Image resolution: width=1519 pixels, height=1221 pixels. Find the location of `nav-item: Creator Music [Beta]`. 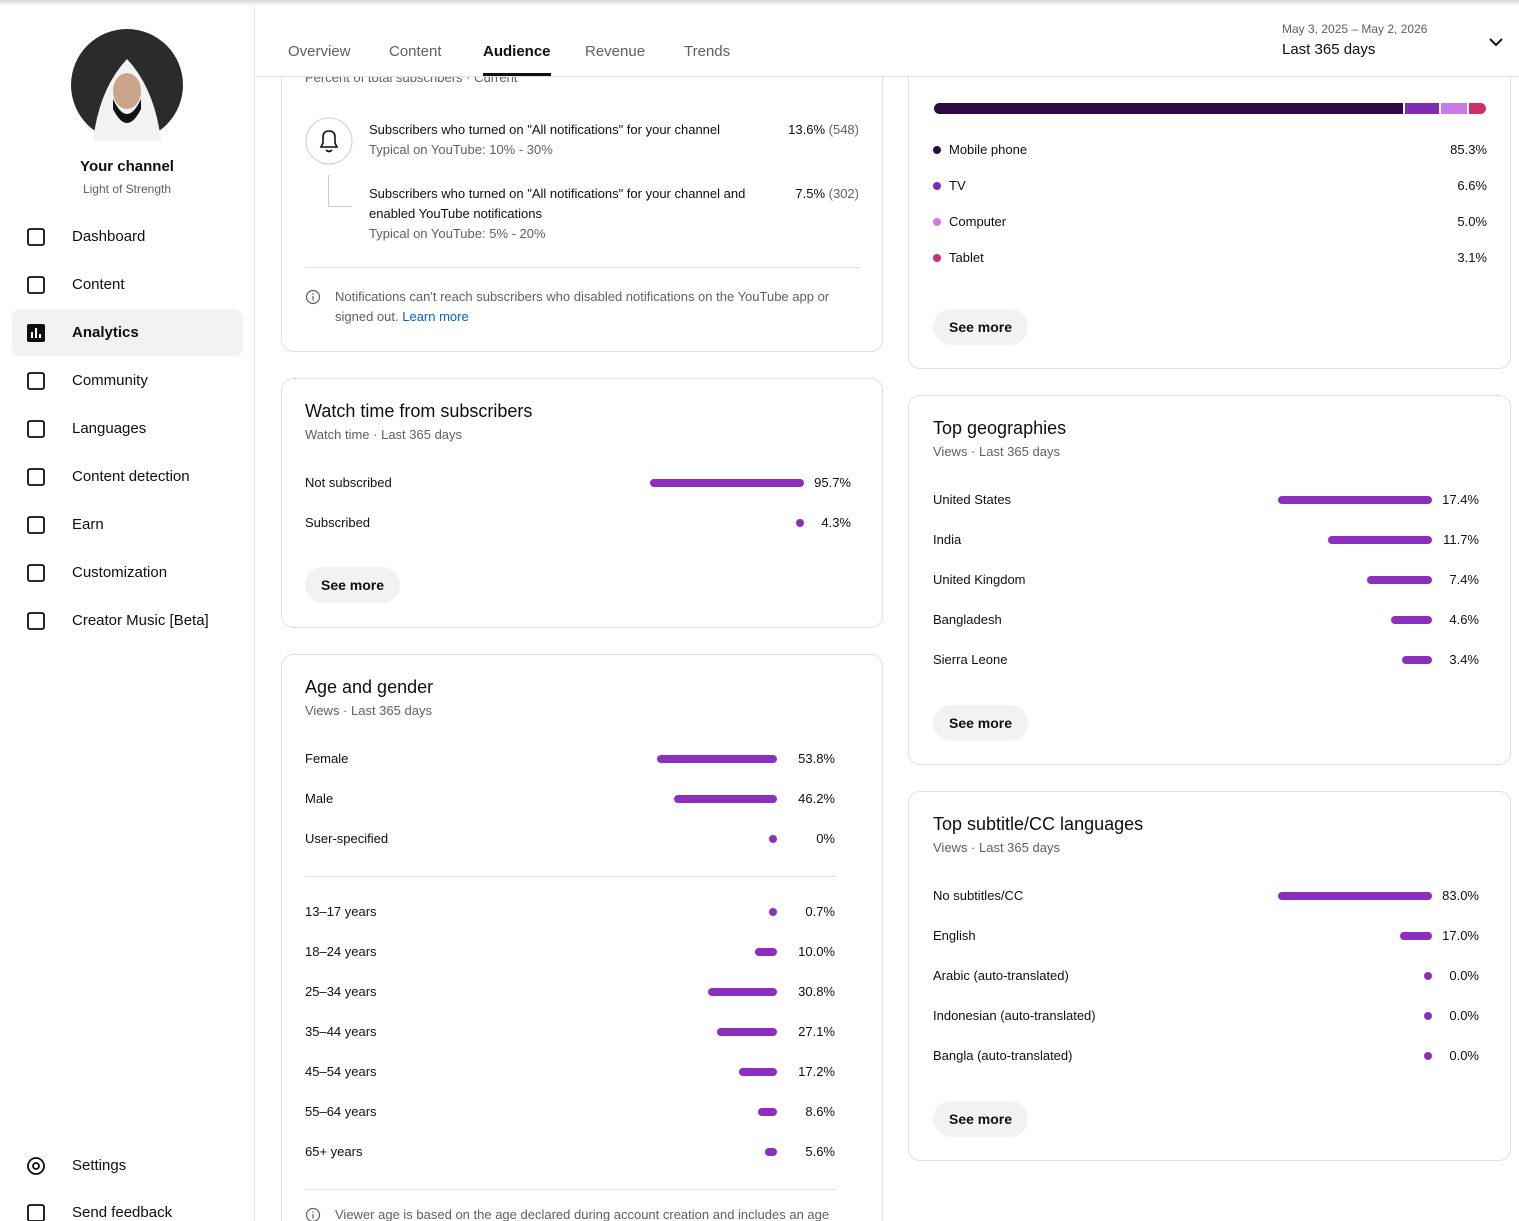

nav-item: Creator Music [Beta] is located at coordinates (140, 620).